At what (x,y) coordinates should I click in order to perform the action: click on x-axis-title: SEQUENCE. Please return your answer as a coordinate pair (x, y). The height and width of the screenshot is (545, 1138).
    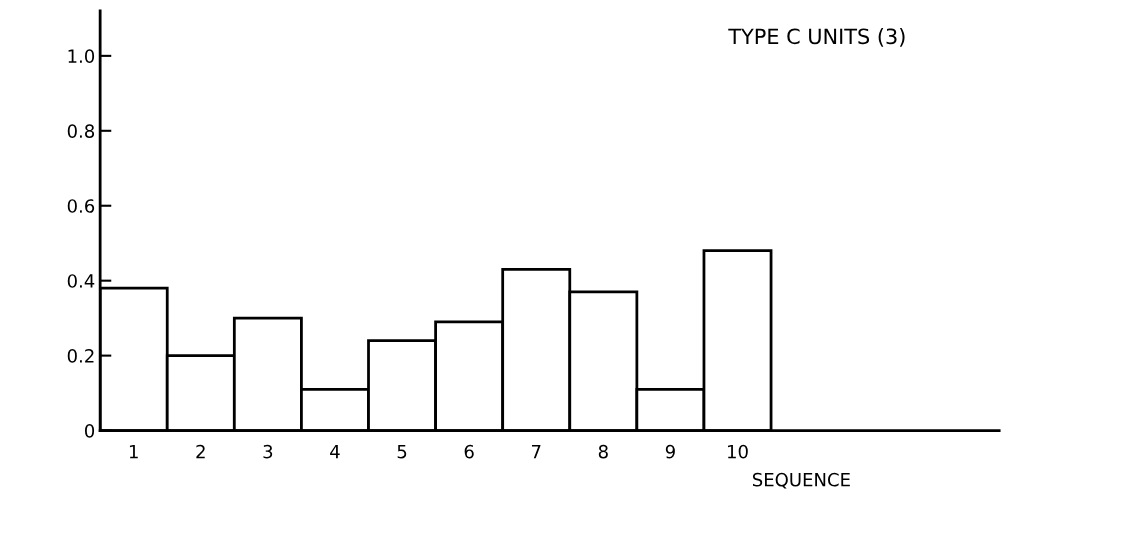
    Looking at the image, I should click on (801, 480).